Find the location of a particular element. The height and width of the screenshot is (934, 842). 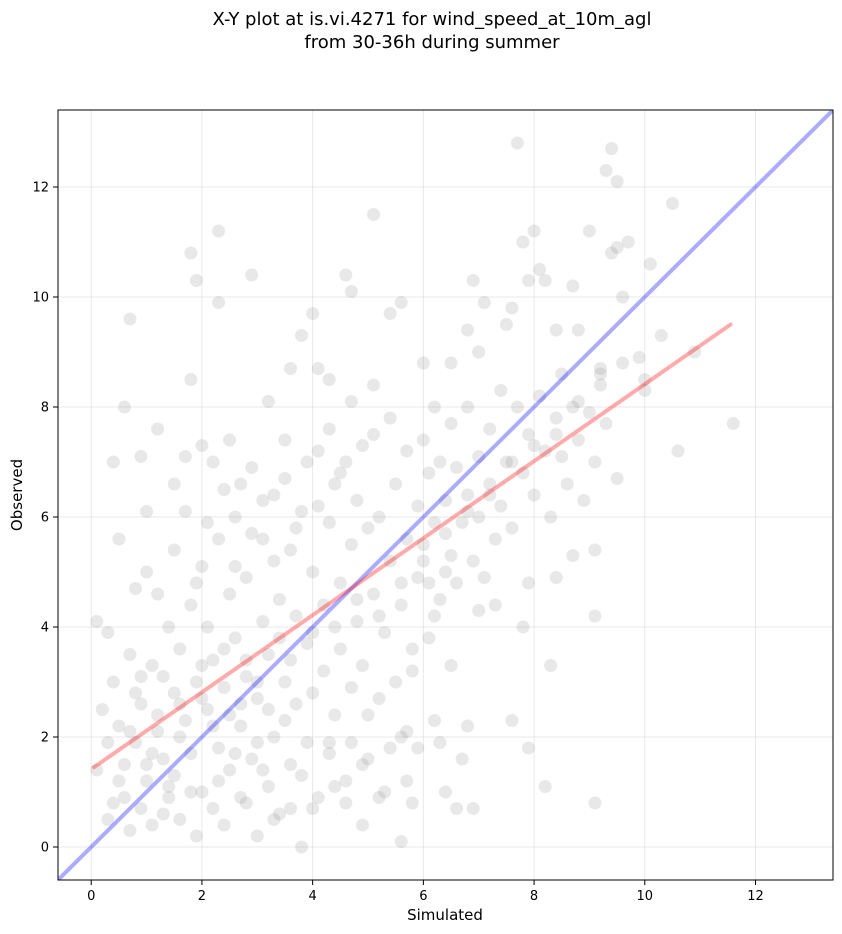

x-tick-label: 10 is located at coordinates (645, 896).